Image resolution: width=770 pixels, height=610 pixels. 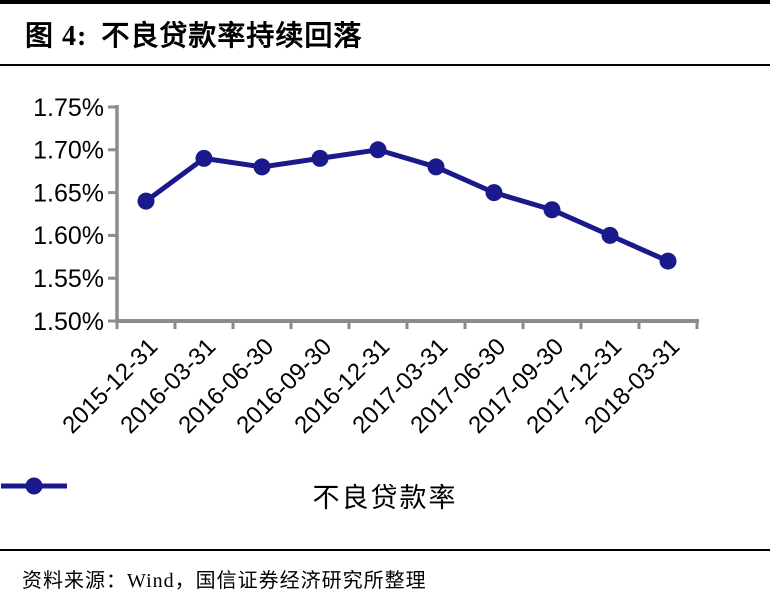 What do you see at coordinates (68, 151) in the screenshot?
I see `y-tick-label: 1.70%` at bounding box center [68, 151].